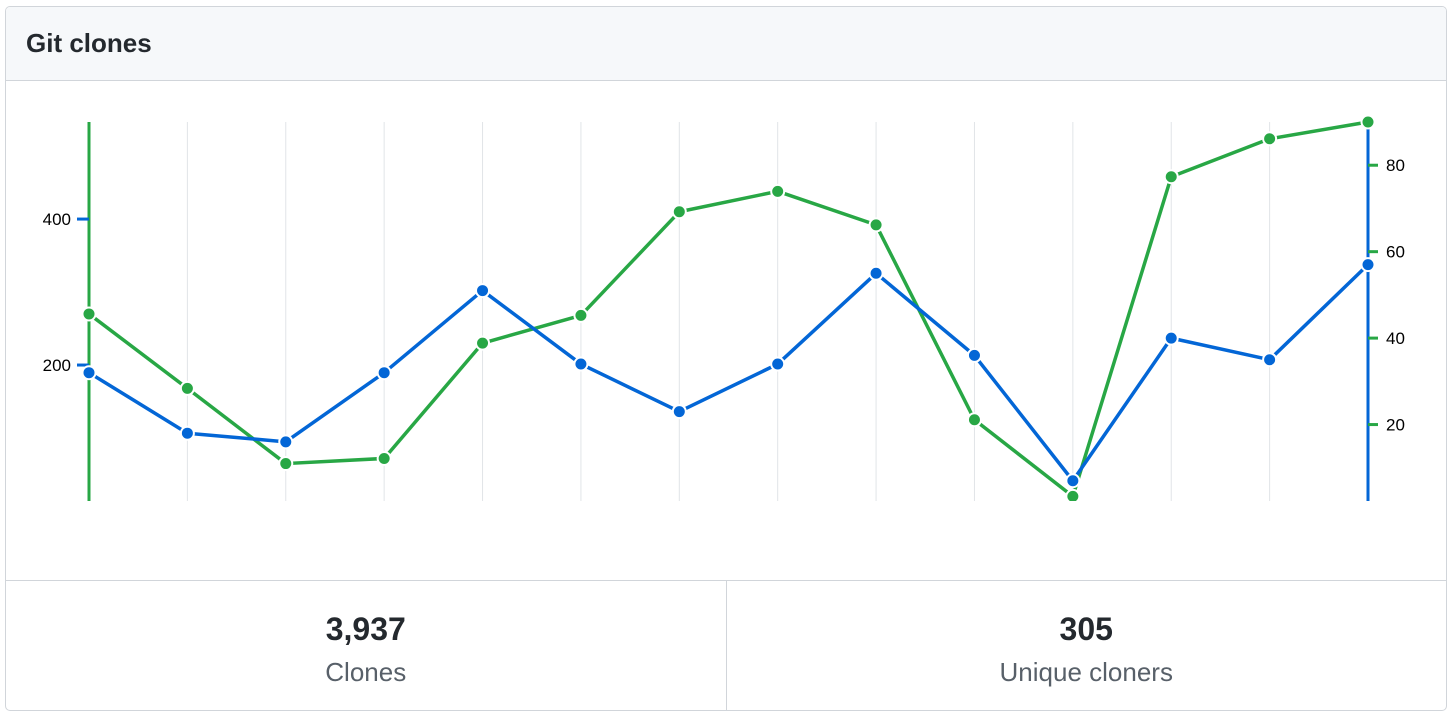 This screenshot has width=1456, height=721. Describe the element at coordinates (1086, 672) in the screenshot. I see `unique-cloners-label: Unique cloners` at that location.